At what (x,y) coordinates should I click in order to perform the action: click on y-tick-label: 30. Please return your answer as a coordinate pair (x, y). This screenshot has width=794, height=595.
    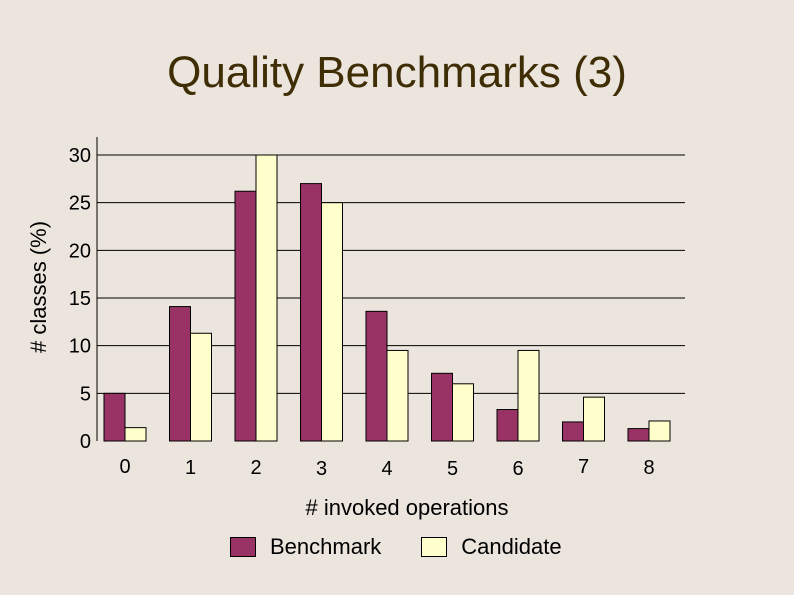
    Looking at the image, I should click on (80, 156).